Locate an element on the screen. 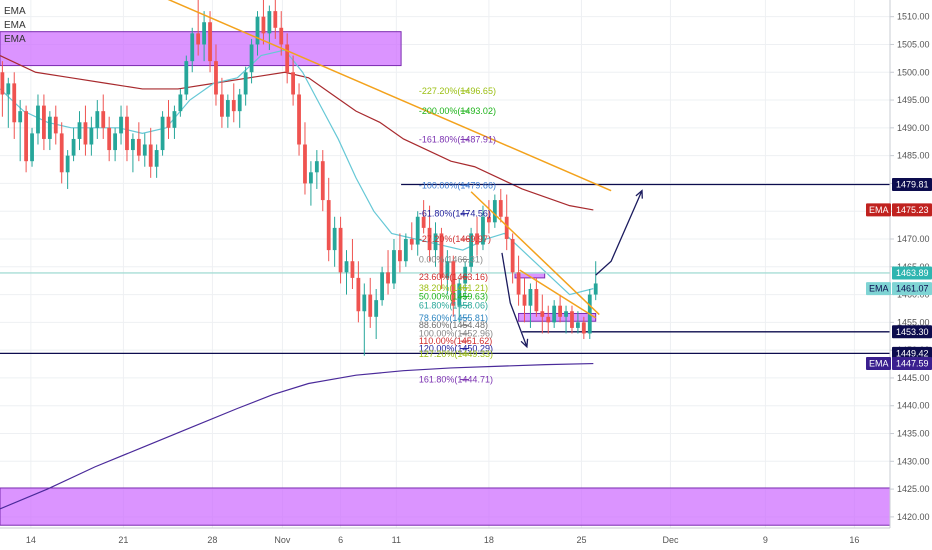 The height and width of the screenshot is (550, 932). x-tick-label: 18 is located at coordinates (489, 540).